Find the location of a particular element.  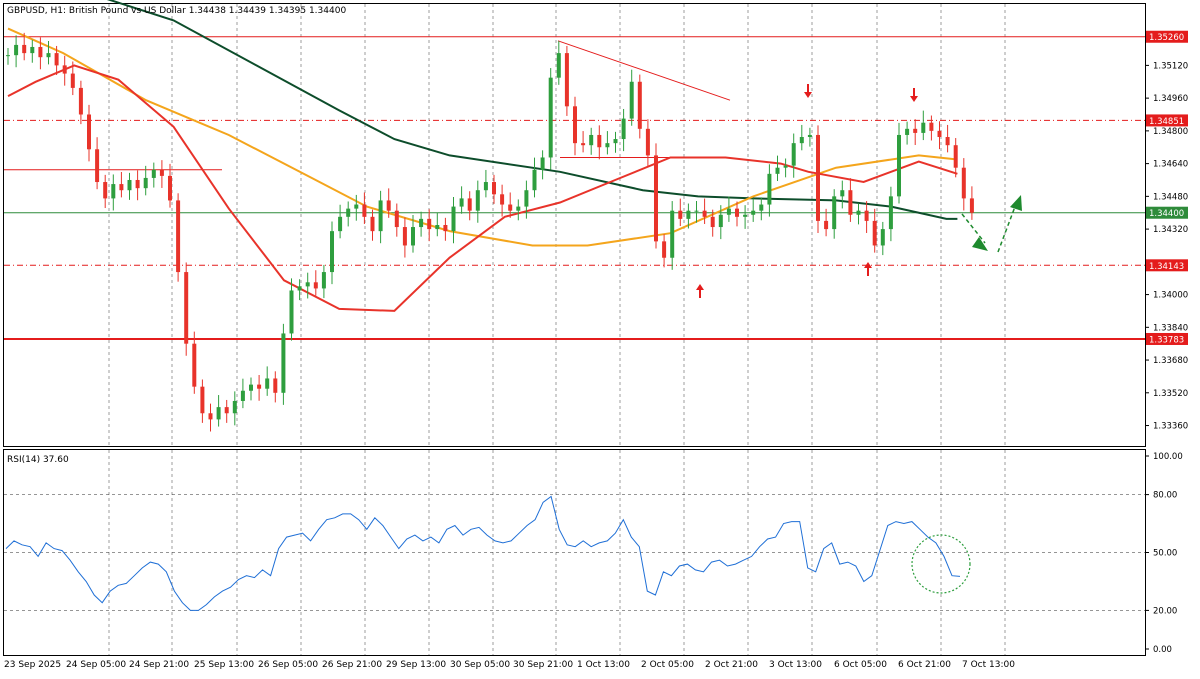

trendline is located at coordinates (644, 70).